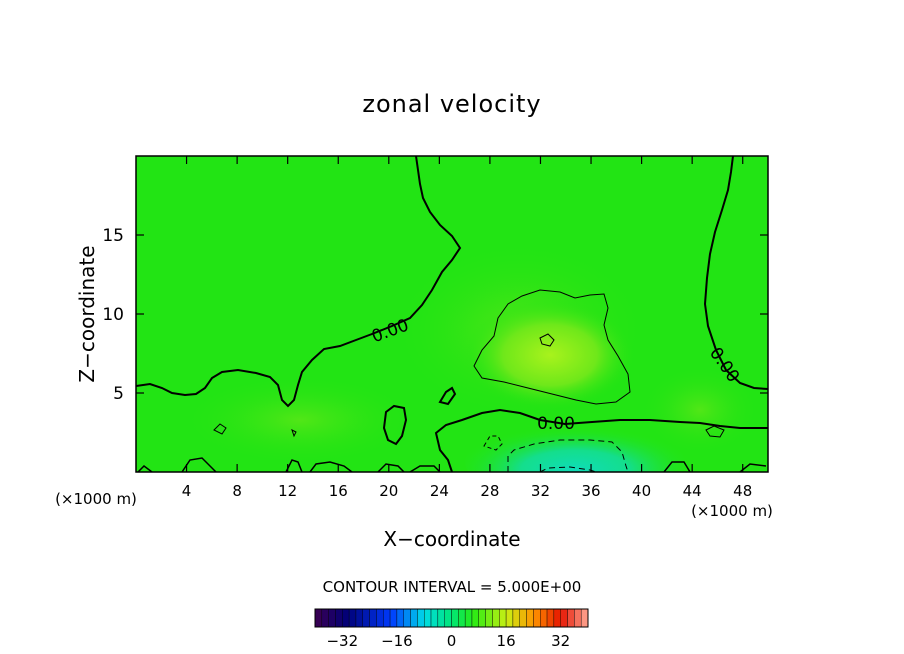  What do you see at coordinates (700, 410) in the screenshot?
I see `weak-positive-region-right` at bounding box center [700, 410].